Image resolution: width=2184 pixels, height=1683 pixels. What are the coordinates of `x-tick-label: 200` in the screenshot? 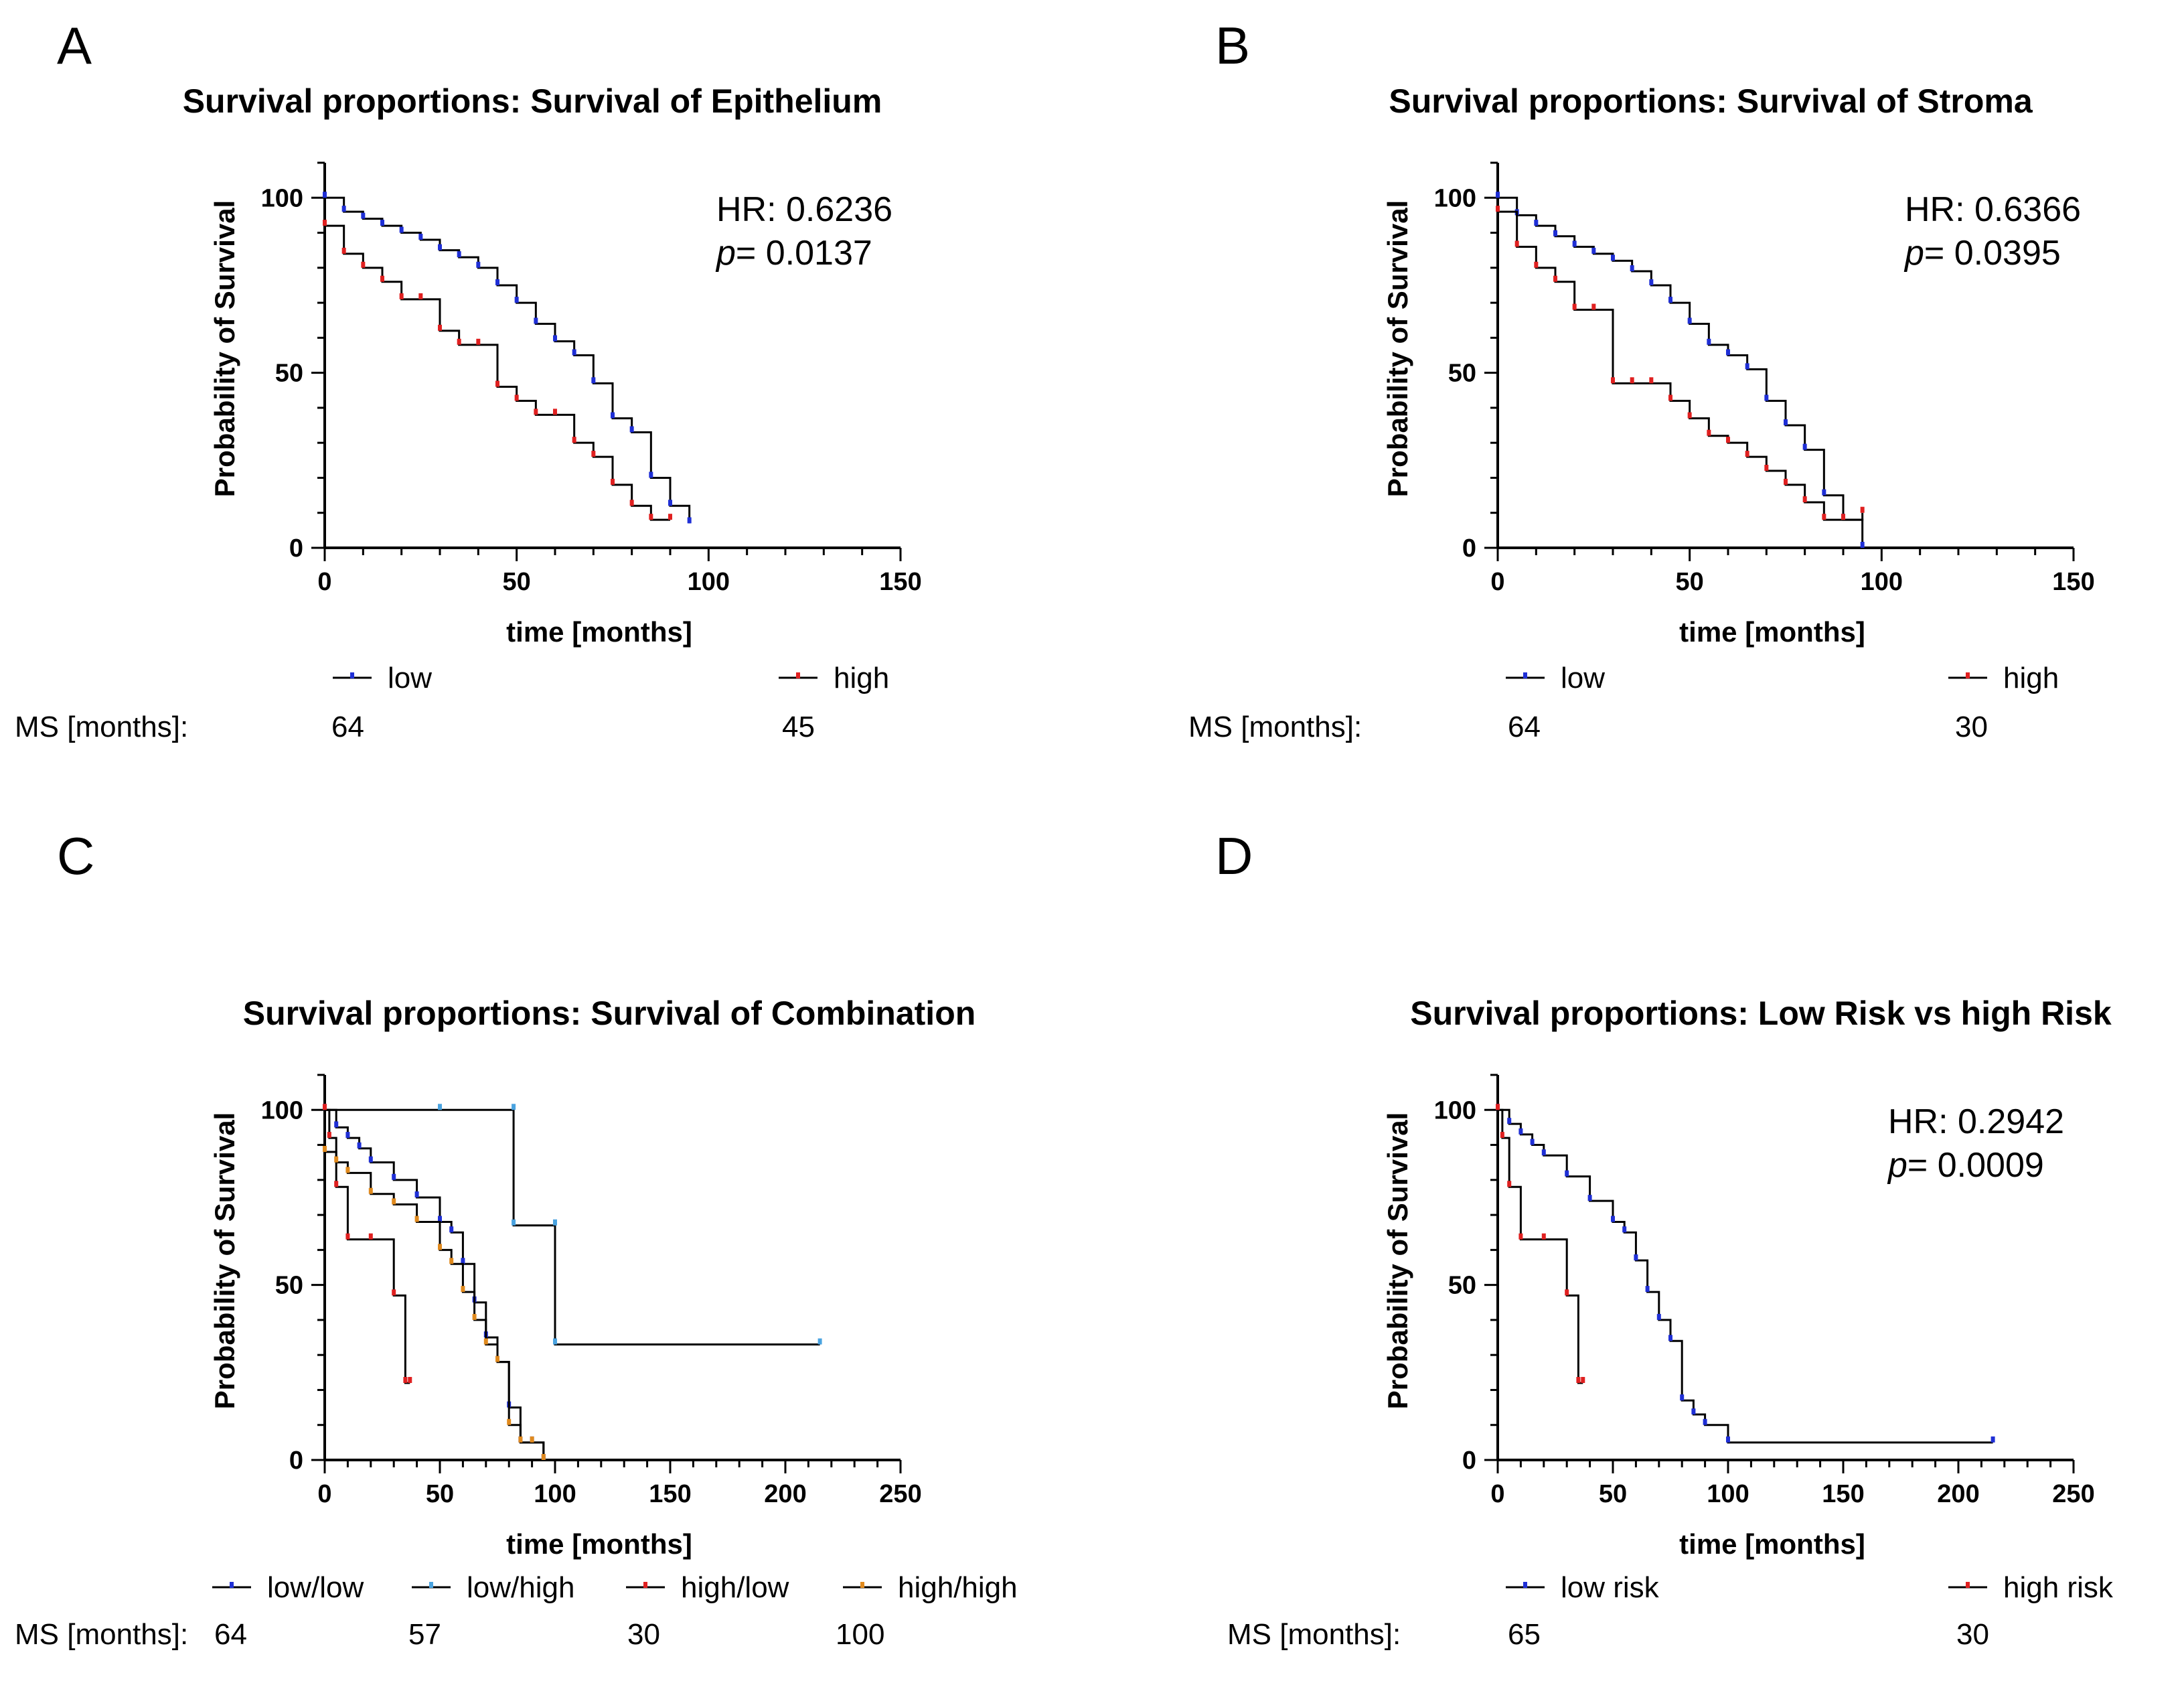 It's located at (785, 1494).